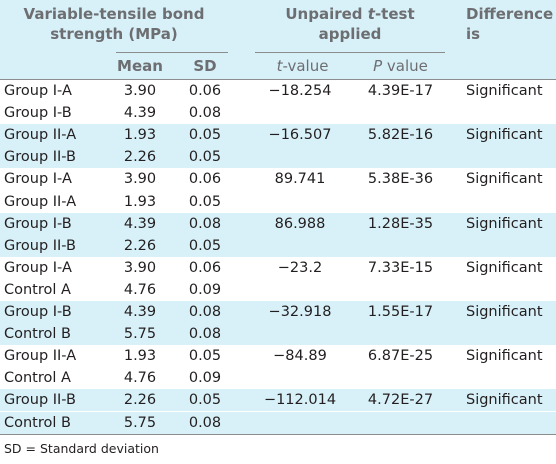 The width and height of the screenshot is (556, 464). Describe the element at coordinates (205, 66) in the screenshot. I see `subheader-sd: SD` at that location.